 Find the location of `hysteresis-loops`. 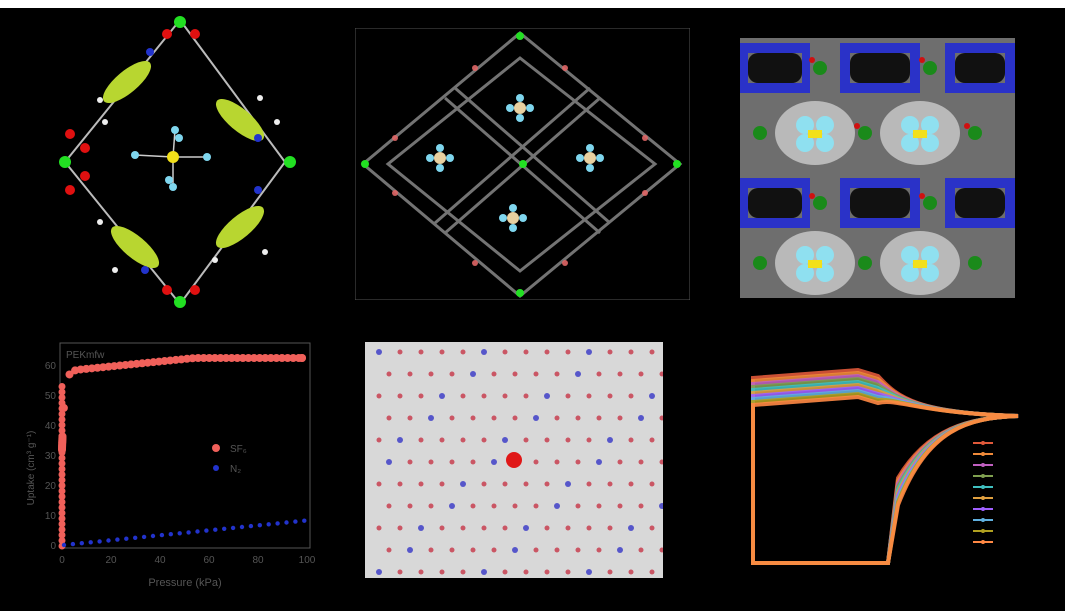

hysteresis-loops is located at coordinates (885, 466).